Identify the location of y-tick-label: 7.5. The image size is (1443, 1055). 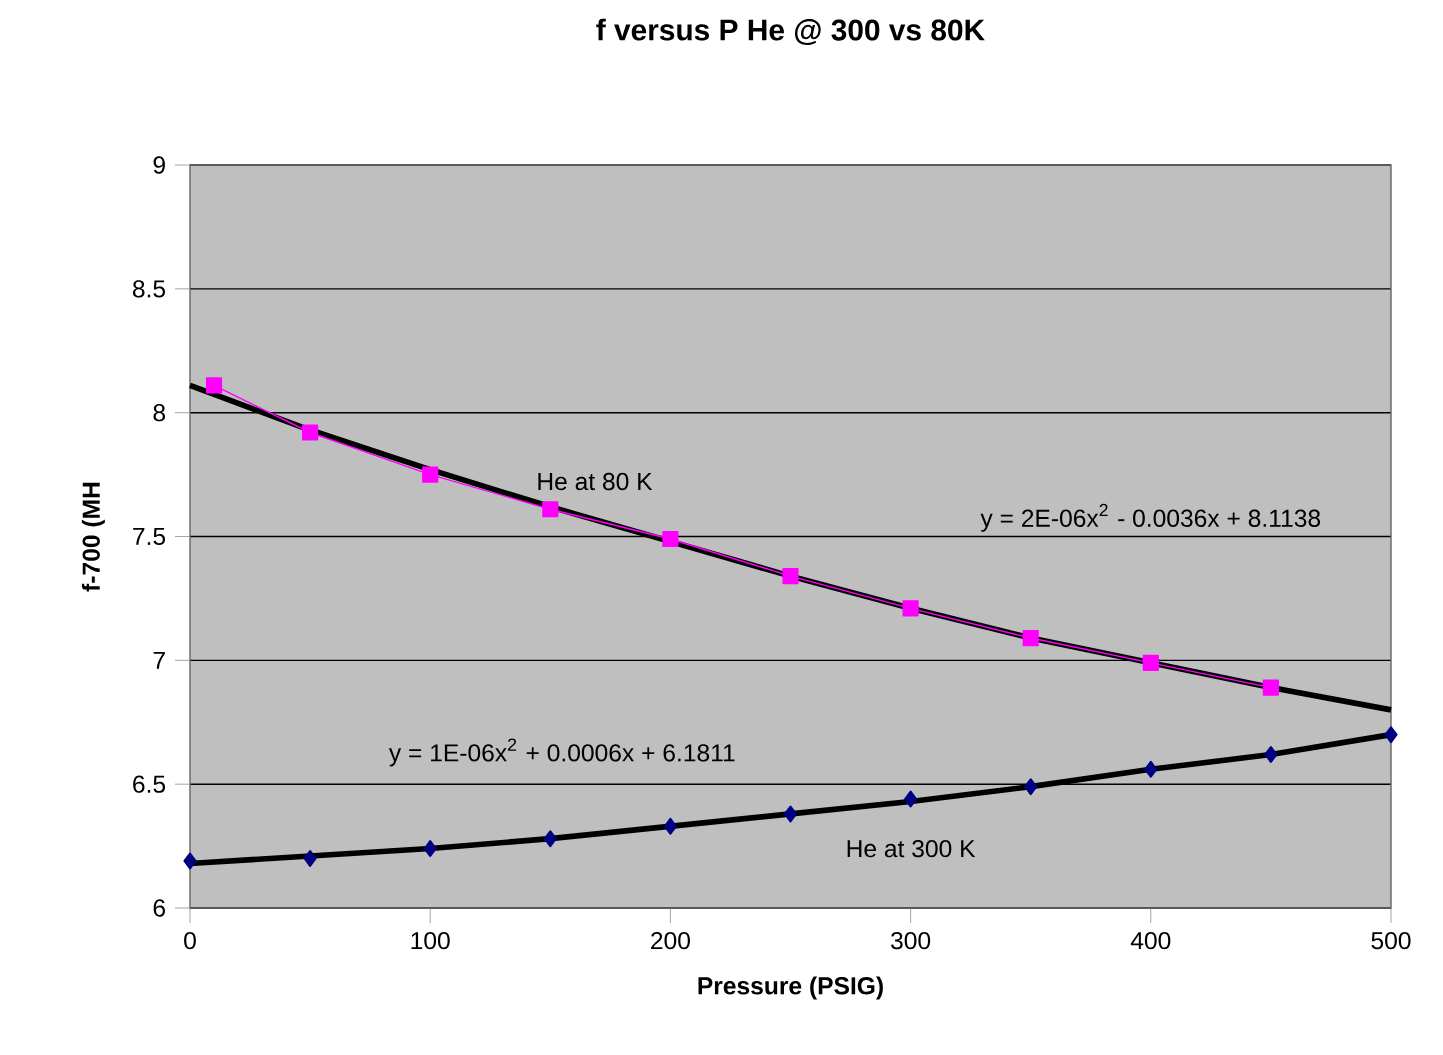
(149, 536).